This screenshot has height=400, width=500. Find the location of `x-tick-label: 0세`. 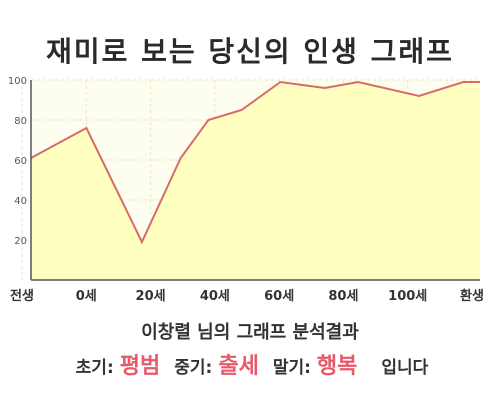

x-tick-label: 0세 is located at coordinates (86, 296).